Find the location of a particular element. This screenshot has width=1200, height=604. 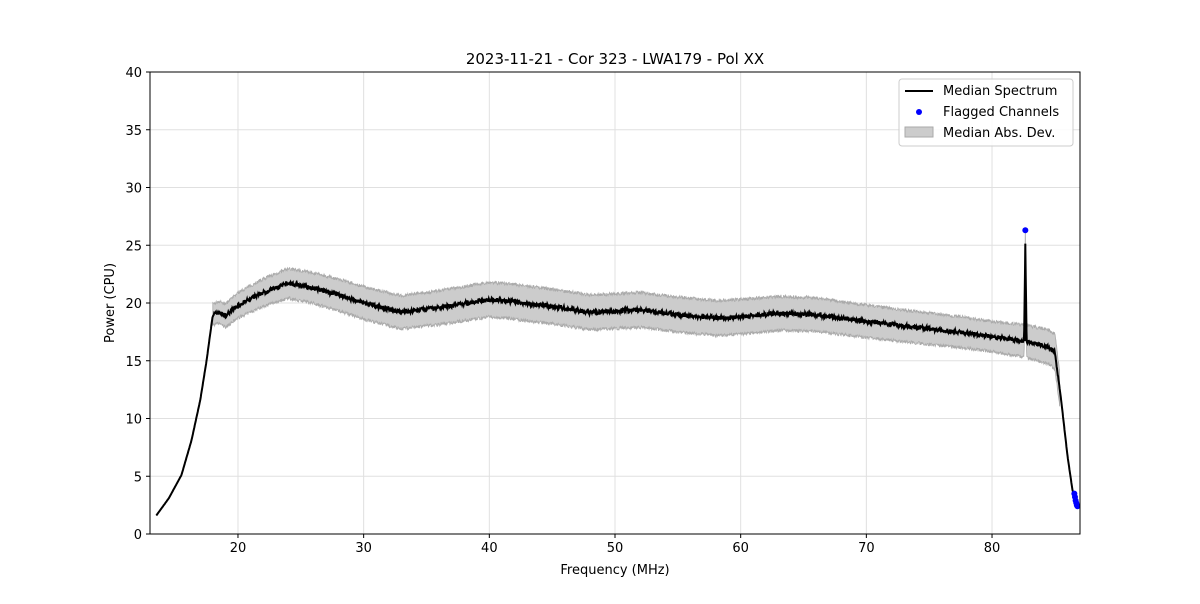

x-tick-label: 50 is located at coordinates (615, 548).